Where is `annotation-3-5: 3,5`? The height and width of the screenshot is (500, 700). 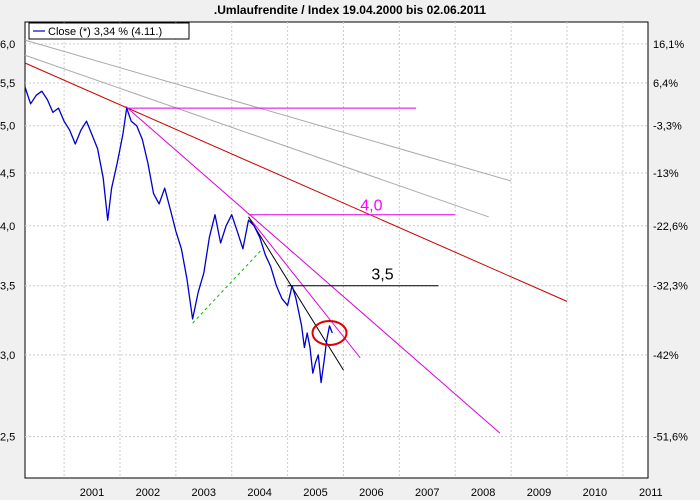 annotation-3-5: 3,5 is located at coordinates (382, 275).